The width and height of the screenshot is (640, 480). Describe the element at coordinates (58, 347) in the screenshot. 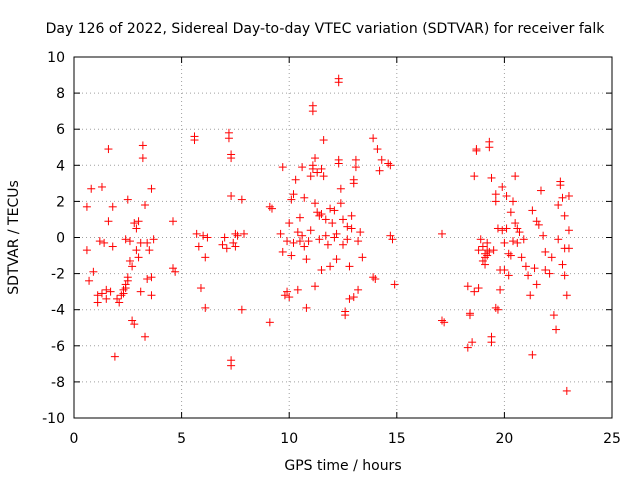

I see `y-tick-label: -6` at that location.